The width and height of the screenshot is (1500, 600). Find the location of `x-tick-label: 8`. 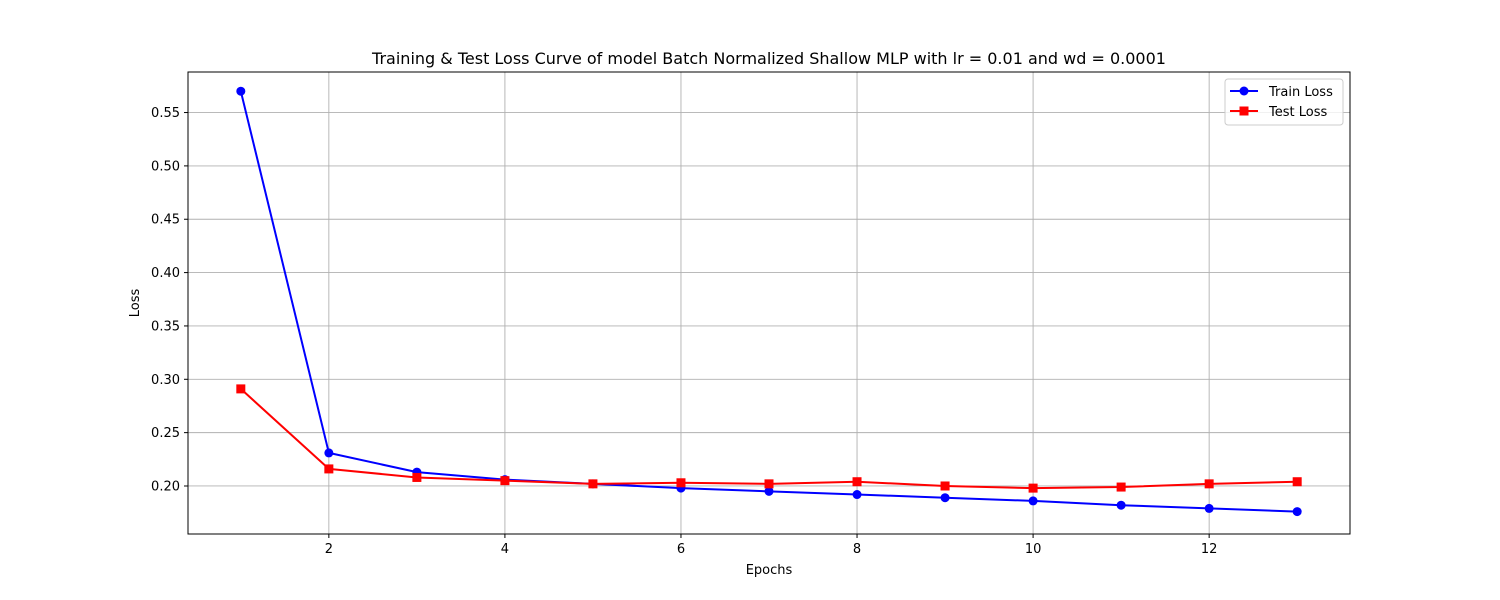

x-tick-label: 8 is located at coordinates (857, 549).